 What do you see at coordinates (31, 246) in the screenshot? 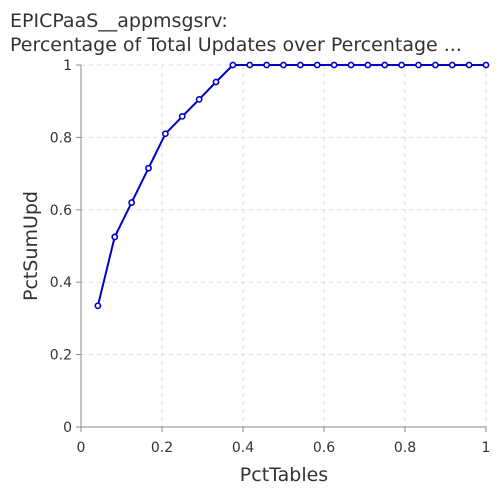
I see `y-axis-label: PctSumUpd` at bounding box center [31, 246].